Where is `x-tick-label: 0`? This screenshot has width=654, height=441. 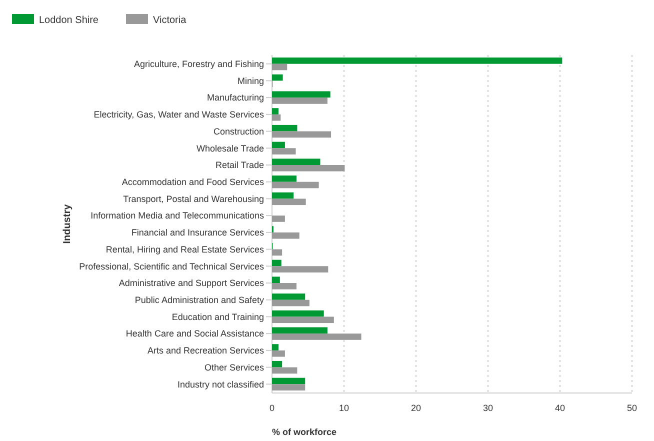 x-tick-label: 0 is located at coordinates (272, 408).